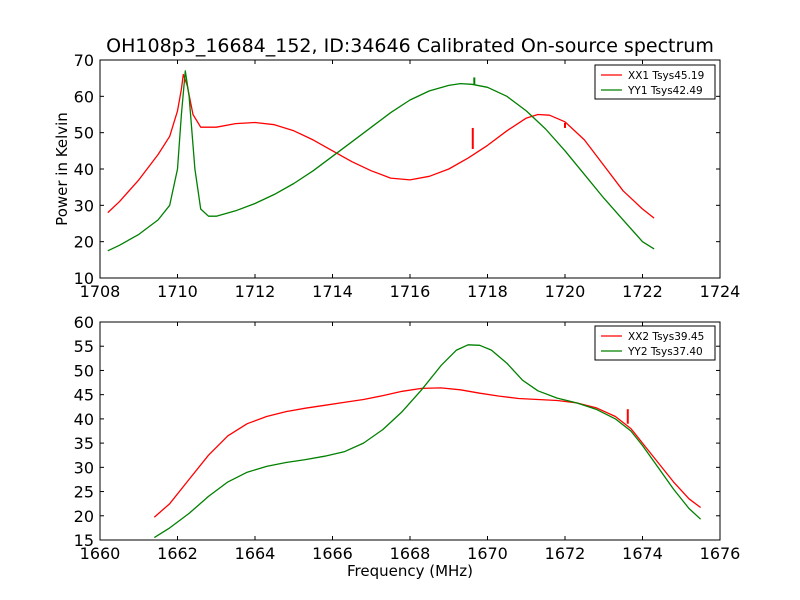 The width and height of the screenshot is (800, 600). What do you see at coordinates (84, 346) in the screenshot?
I see `y-tick-label: 55` at bounding box center [84, 346].